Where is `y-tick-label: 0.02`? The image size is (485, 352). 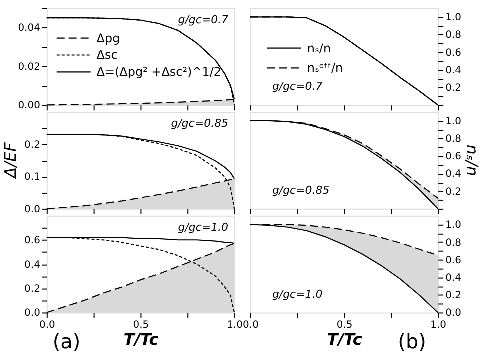 y-tick-label: 0.02 is located at coordinates (29, 67).